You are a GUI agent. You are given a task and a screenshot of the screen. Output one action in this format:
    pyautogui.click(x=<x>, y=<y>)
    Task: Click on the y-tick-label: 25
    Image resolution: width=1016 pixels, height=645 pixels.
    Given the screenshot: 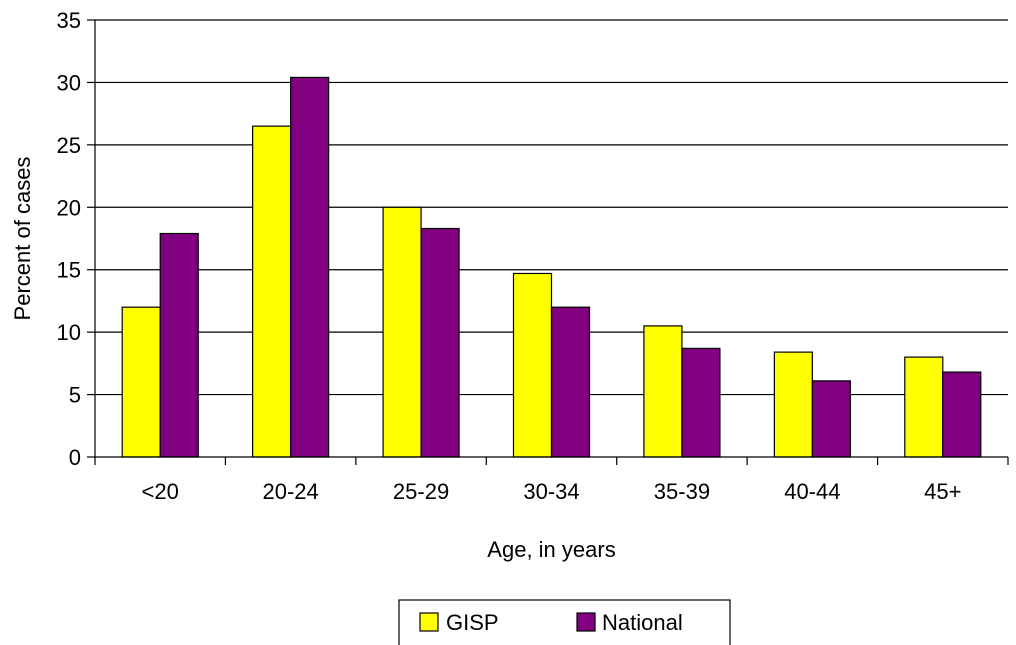 What is the action you would take?
    pyautogui.click(x=69, y=145)
    